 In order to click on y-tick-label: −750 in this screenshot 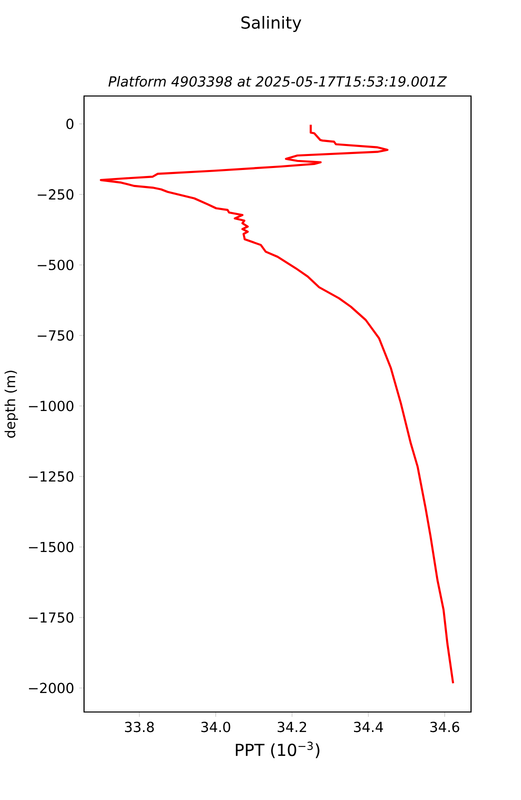, I will do `click(56, 335)`.